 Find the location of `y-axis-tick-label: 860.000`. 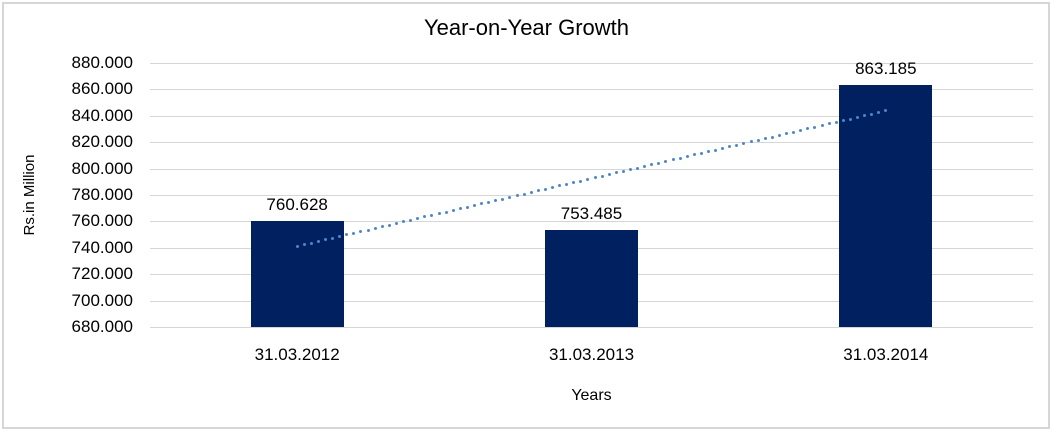

y-axis-tick-label: 860.000 is located at coordinates (102, 89).